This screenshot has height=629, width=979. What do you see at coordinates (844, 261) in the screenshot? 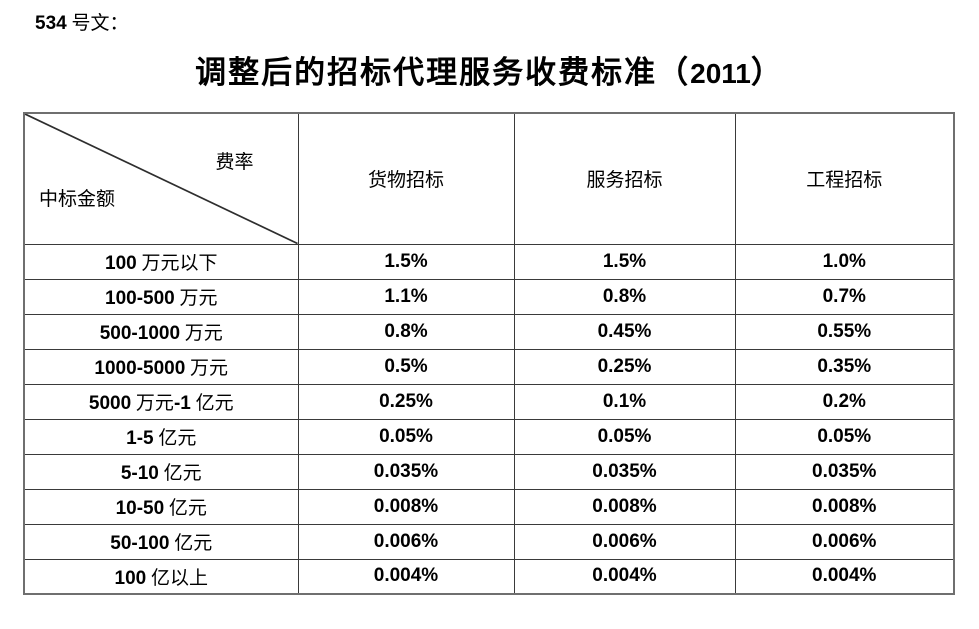
I see `rate-value-cell: 1.0%` at bounding box center [844, 261].